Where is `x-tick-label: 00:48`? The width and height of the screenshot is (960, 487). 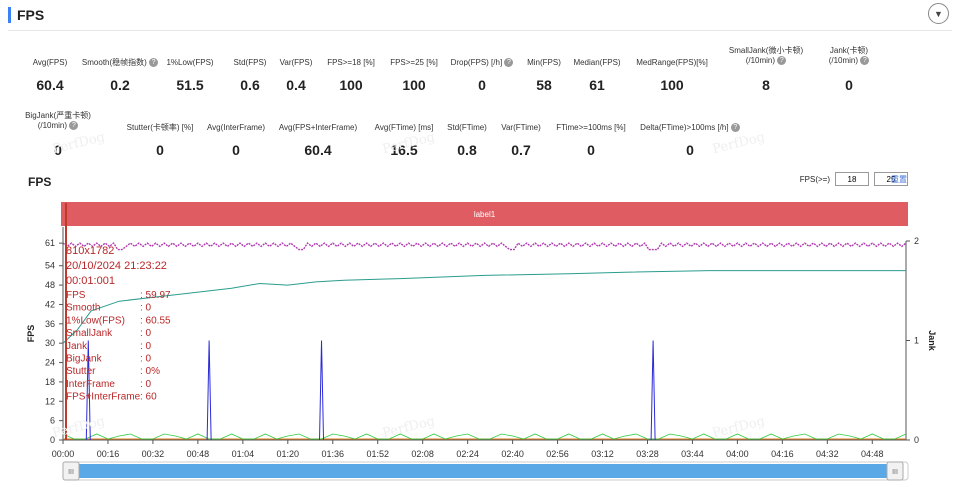
x-tick-label: 00:48 is located at coordinates (198, 454).